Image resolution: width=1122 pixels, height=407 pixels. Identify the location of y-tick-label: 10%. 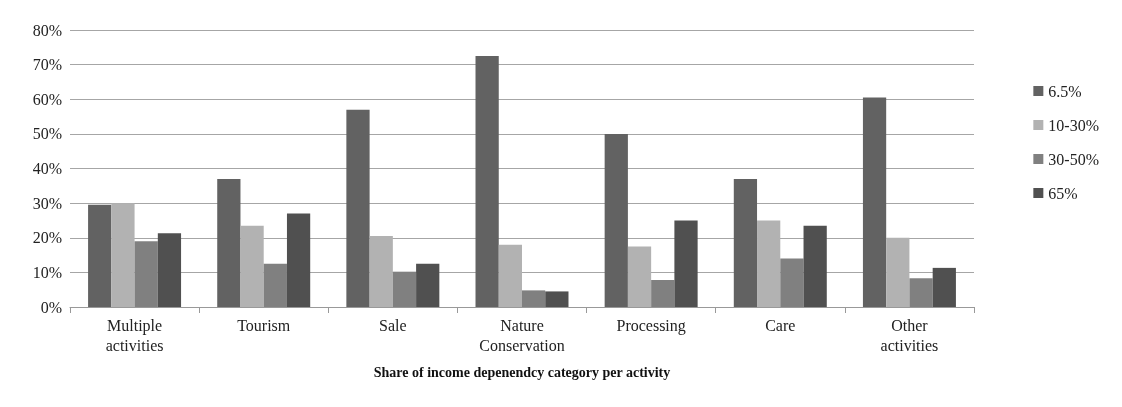
(47, 272).